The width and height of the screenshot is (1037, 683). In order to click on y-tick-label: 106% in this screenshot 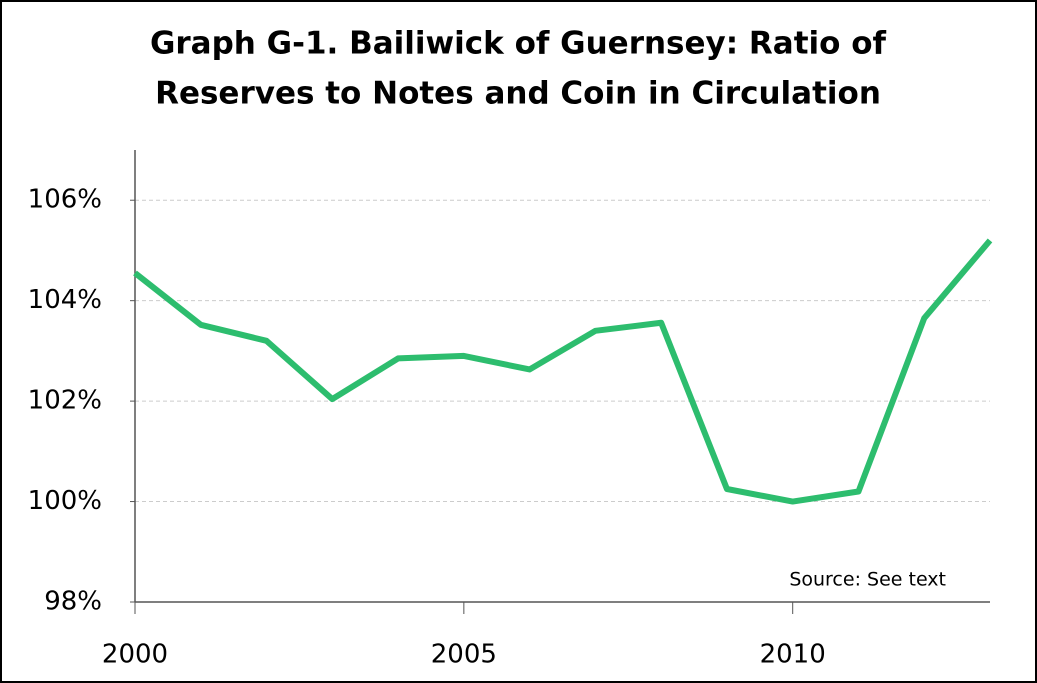, I will do `click(65, 200)`.